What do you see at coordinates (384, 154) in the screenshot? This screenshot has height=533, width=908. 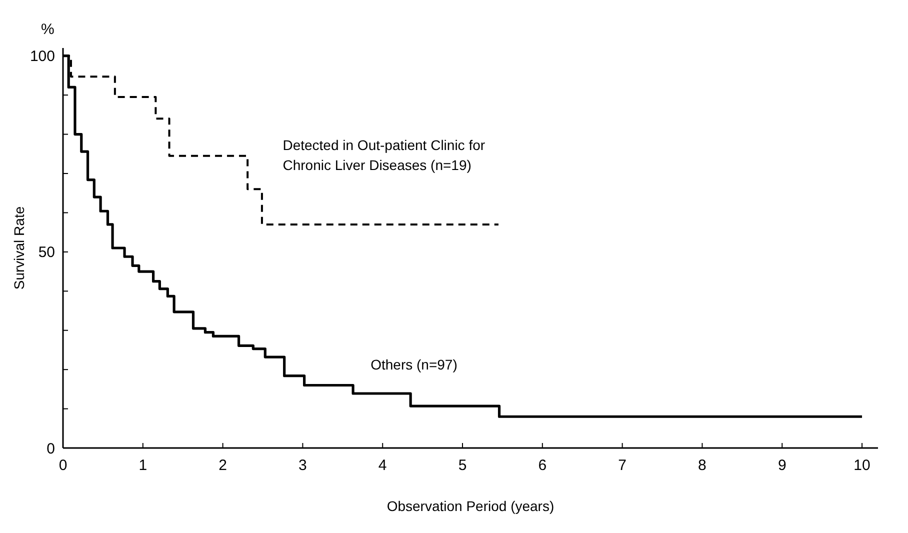 I see `series-label: Detected in Out-patient Clinic for Chronic Liver Diseases (n=19)` at bounding box center [384, 154].